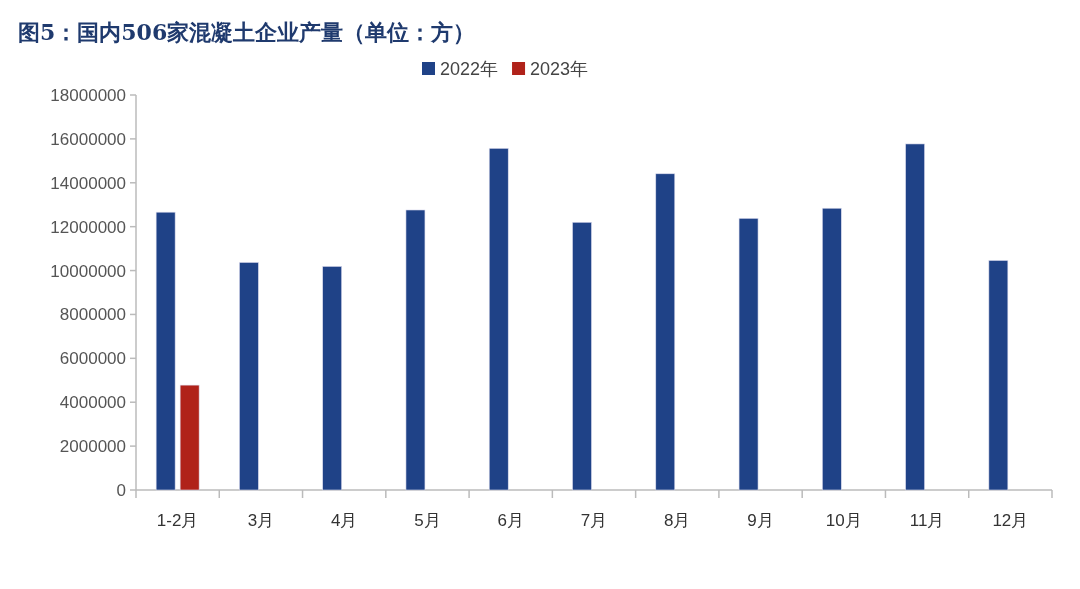  I want to click on x-tick-label: 7月, so click(594, 520).